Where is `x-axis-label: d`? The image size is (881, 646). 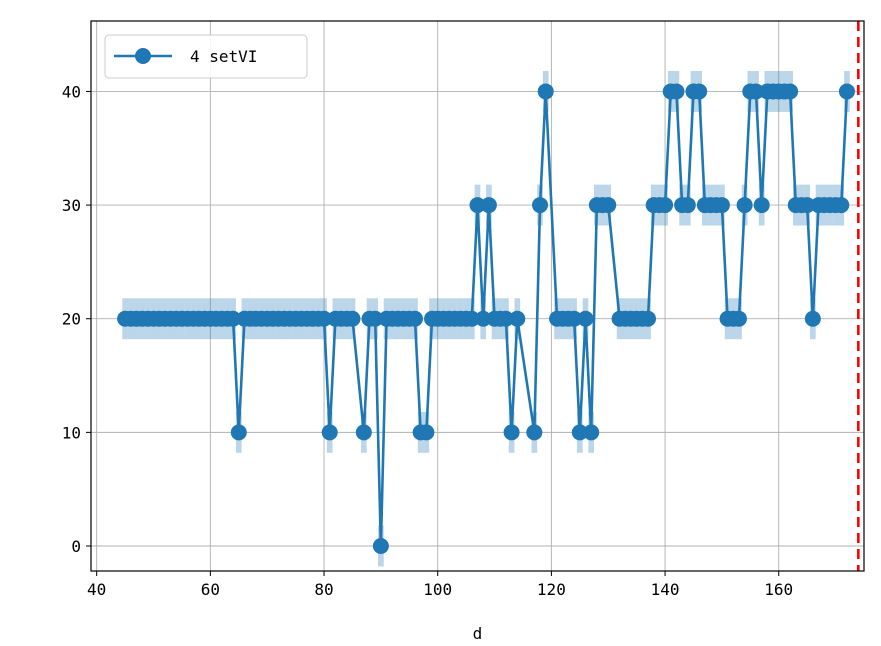
x-axis-label: d is located at coordinates (478, 633).